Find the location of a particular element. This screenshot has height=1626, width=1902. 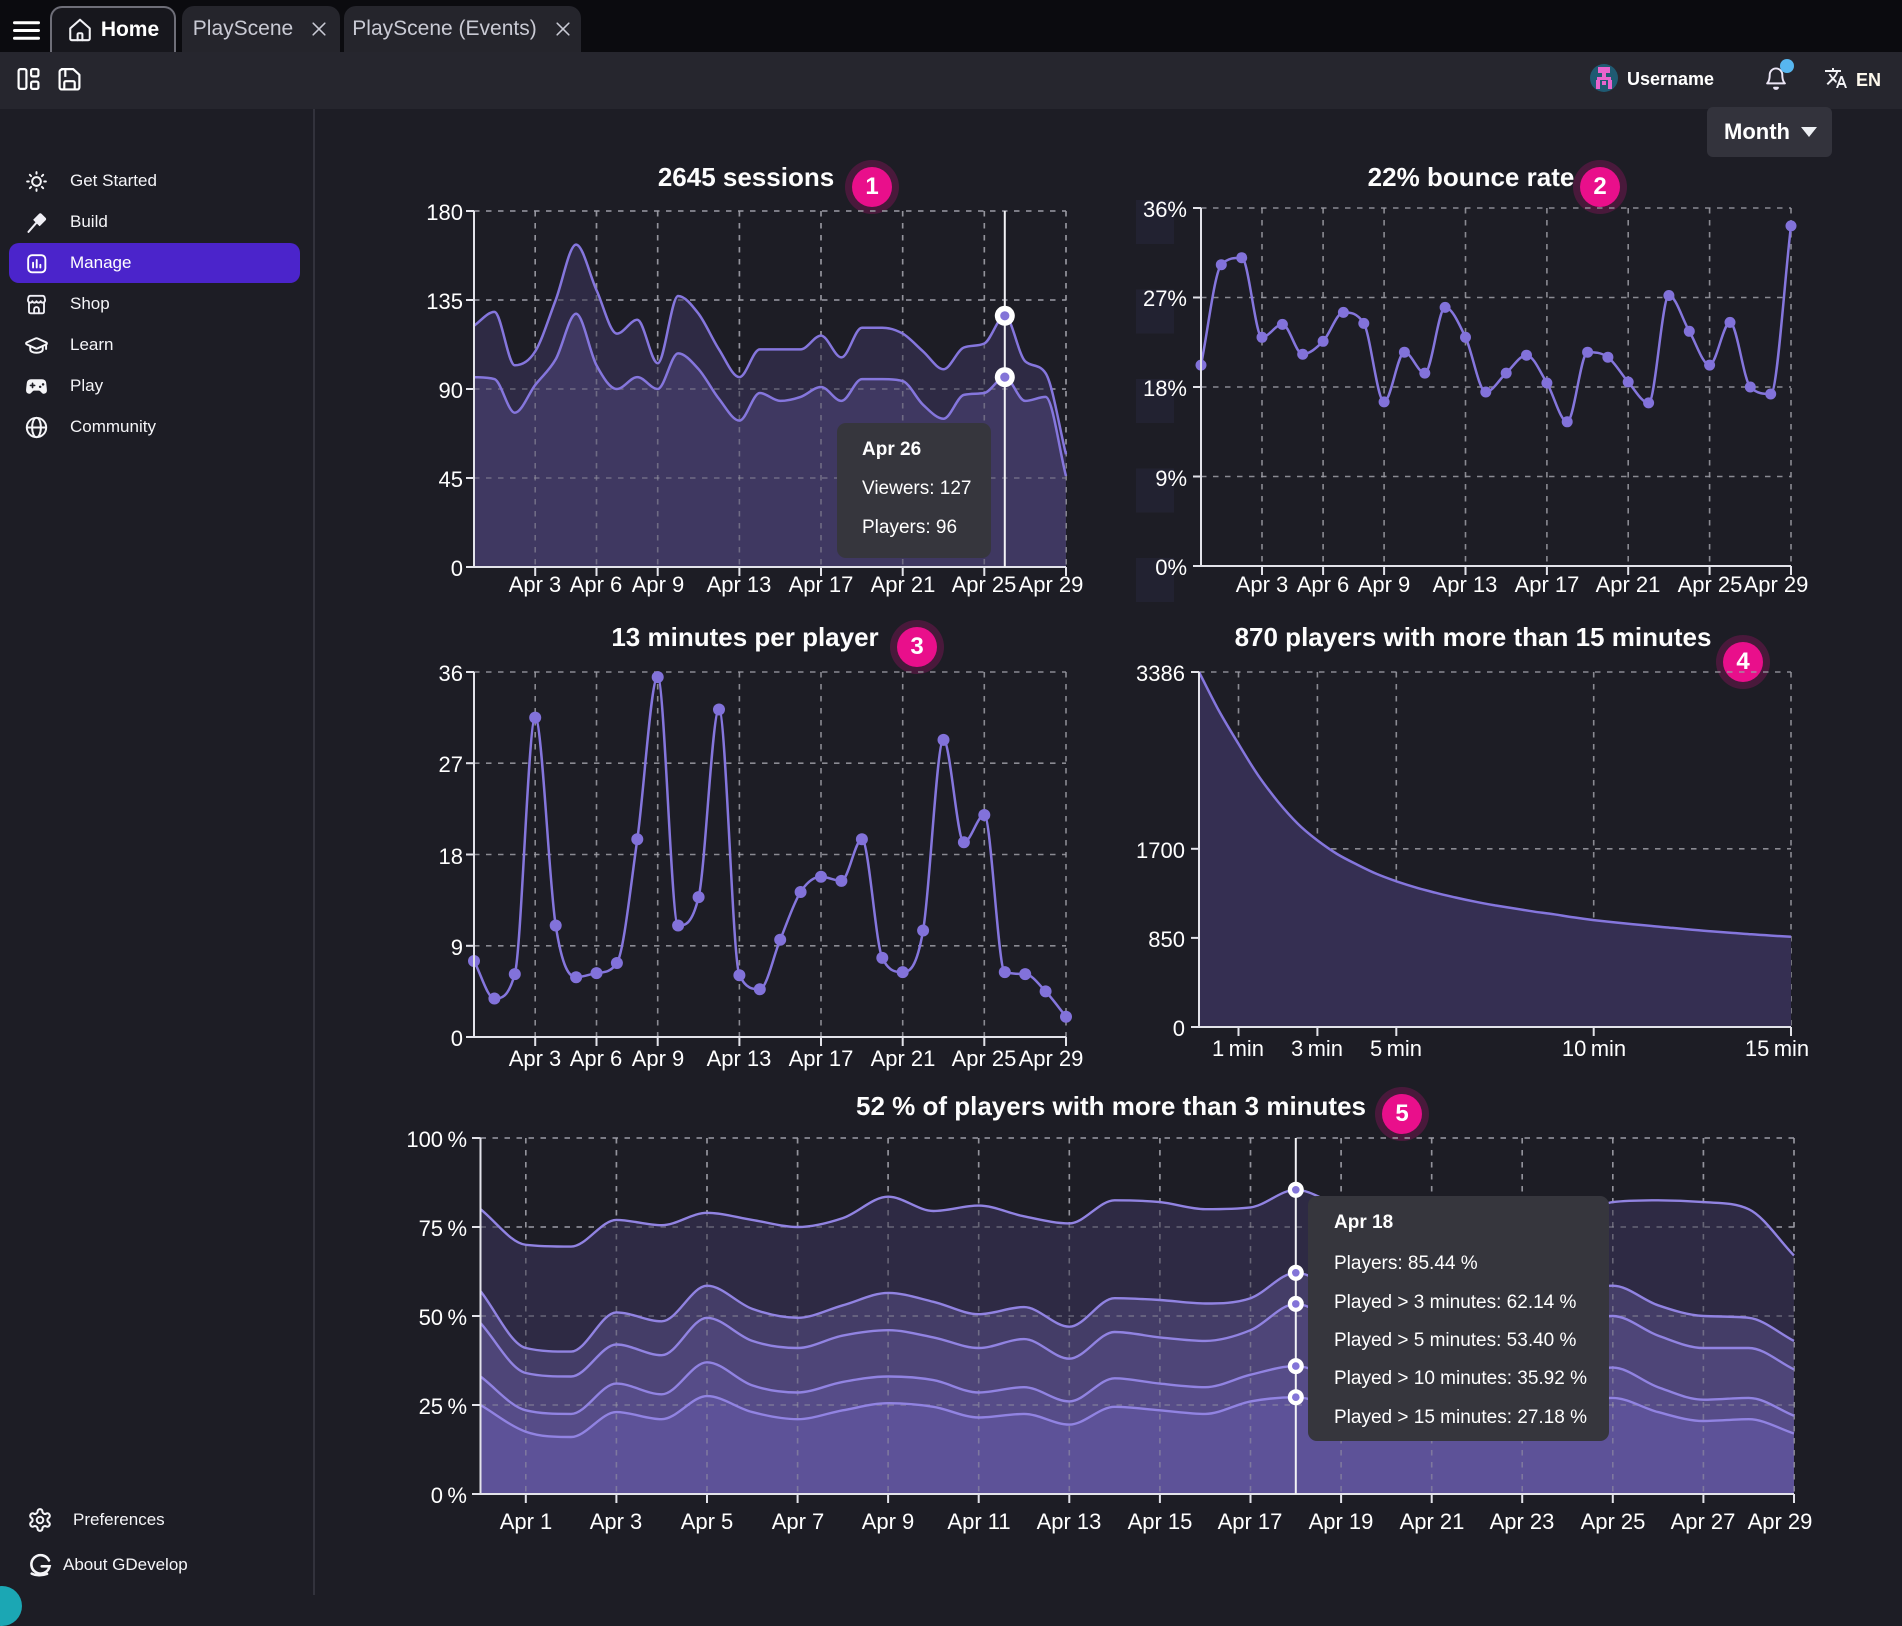

svg-text: Apr 1 is located at coordinates (526, 1521).